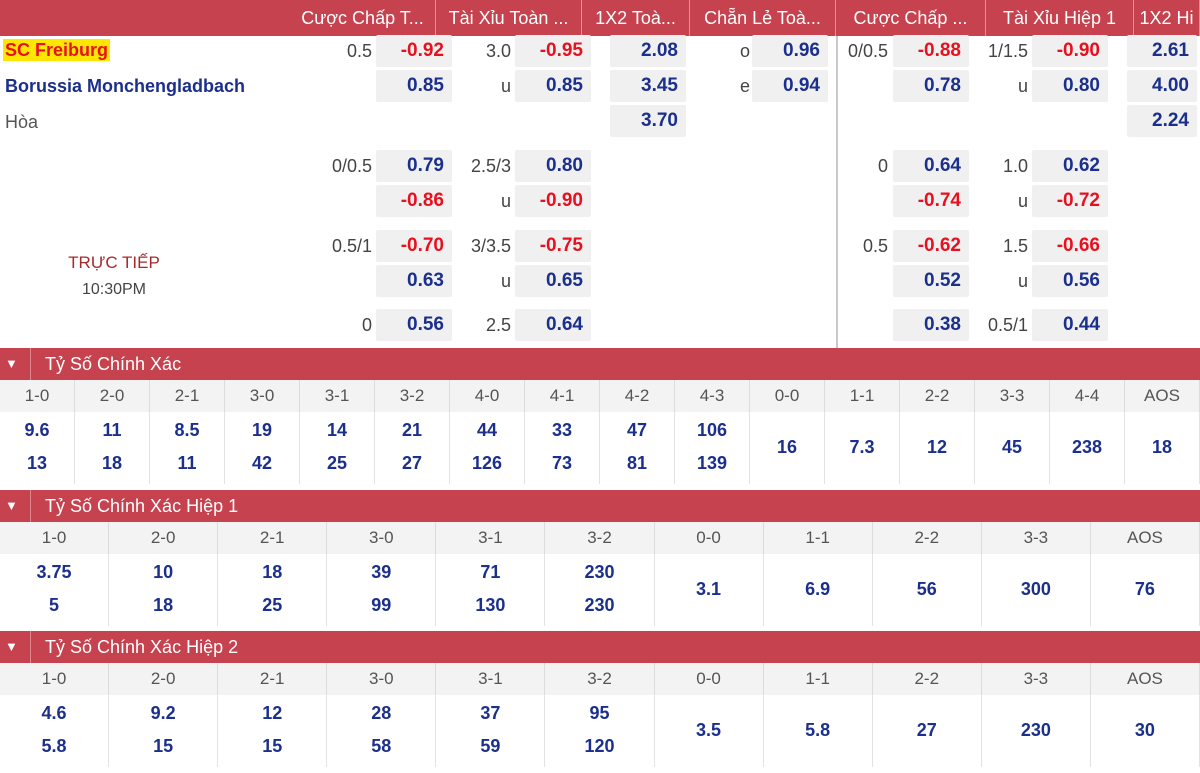  Describe the element at coordinates (262, 463) in the screenshot. I see `score-odds: 42` at that location.